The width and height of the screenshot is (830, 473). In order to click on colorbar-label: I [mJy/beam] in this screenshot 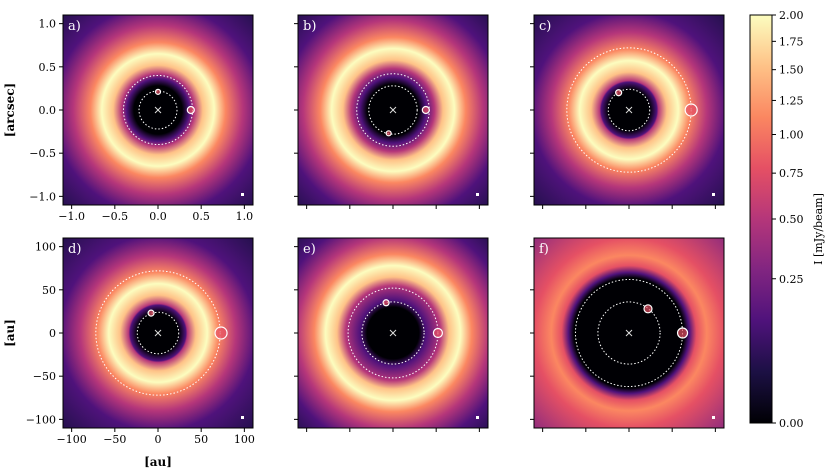, I will do `click(818, 229)`.